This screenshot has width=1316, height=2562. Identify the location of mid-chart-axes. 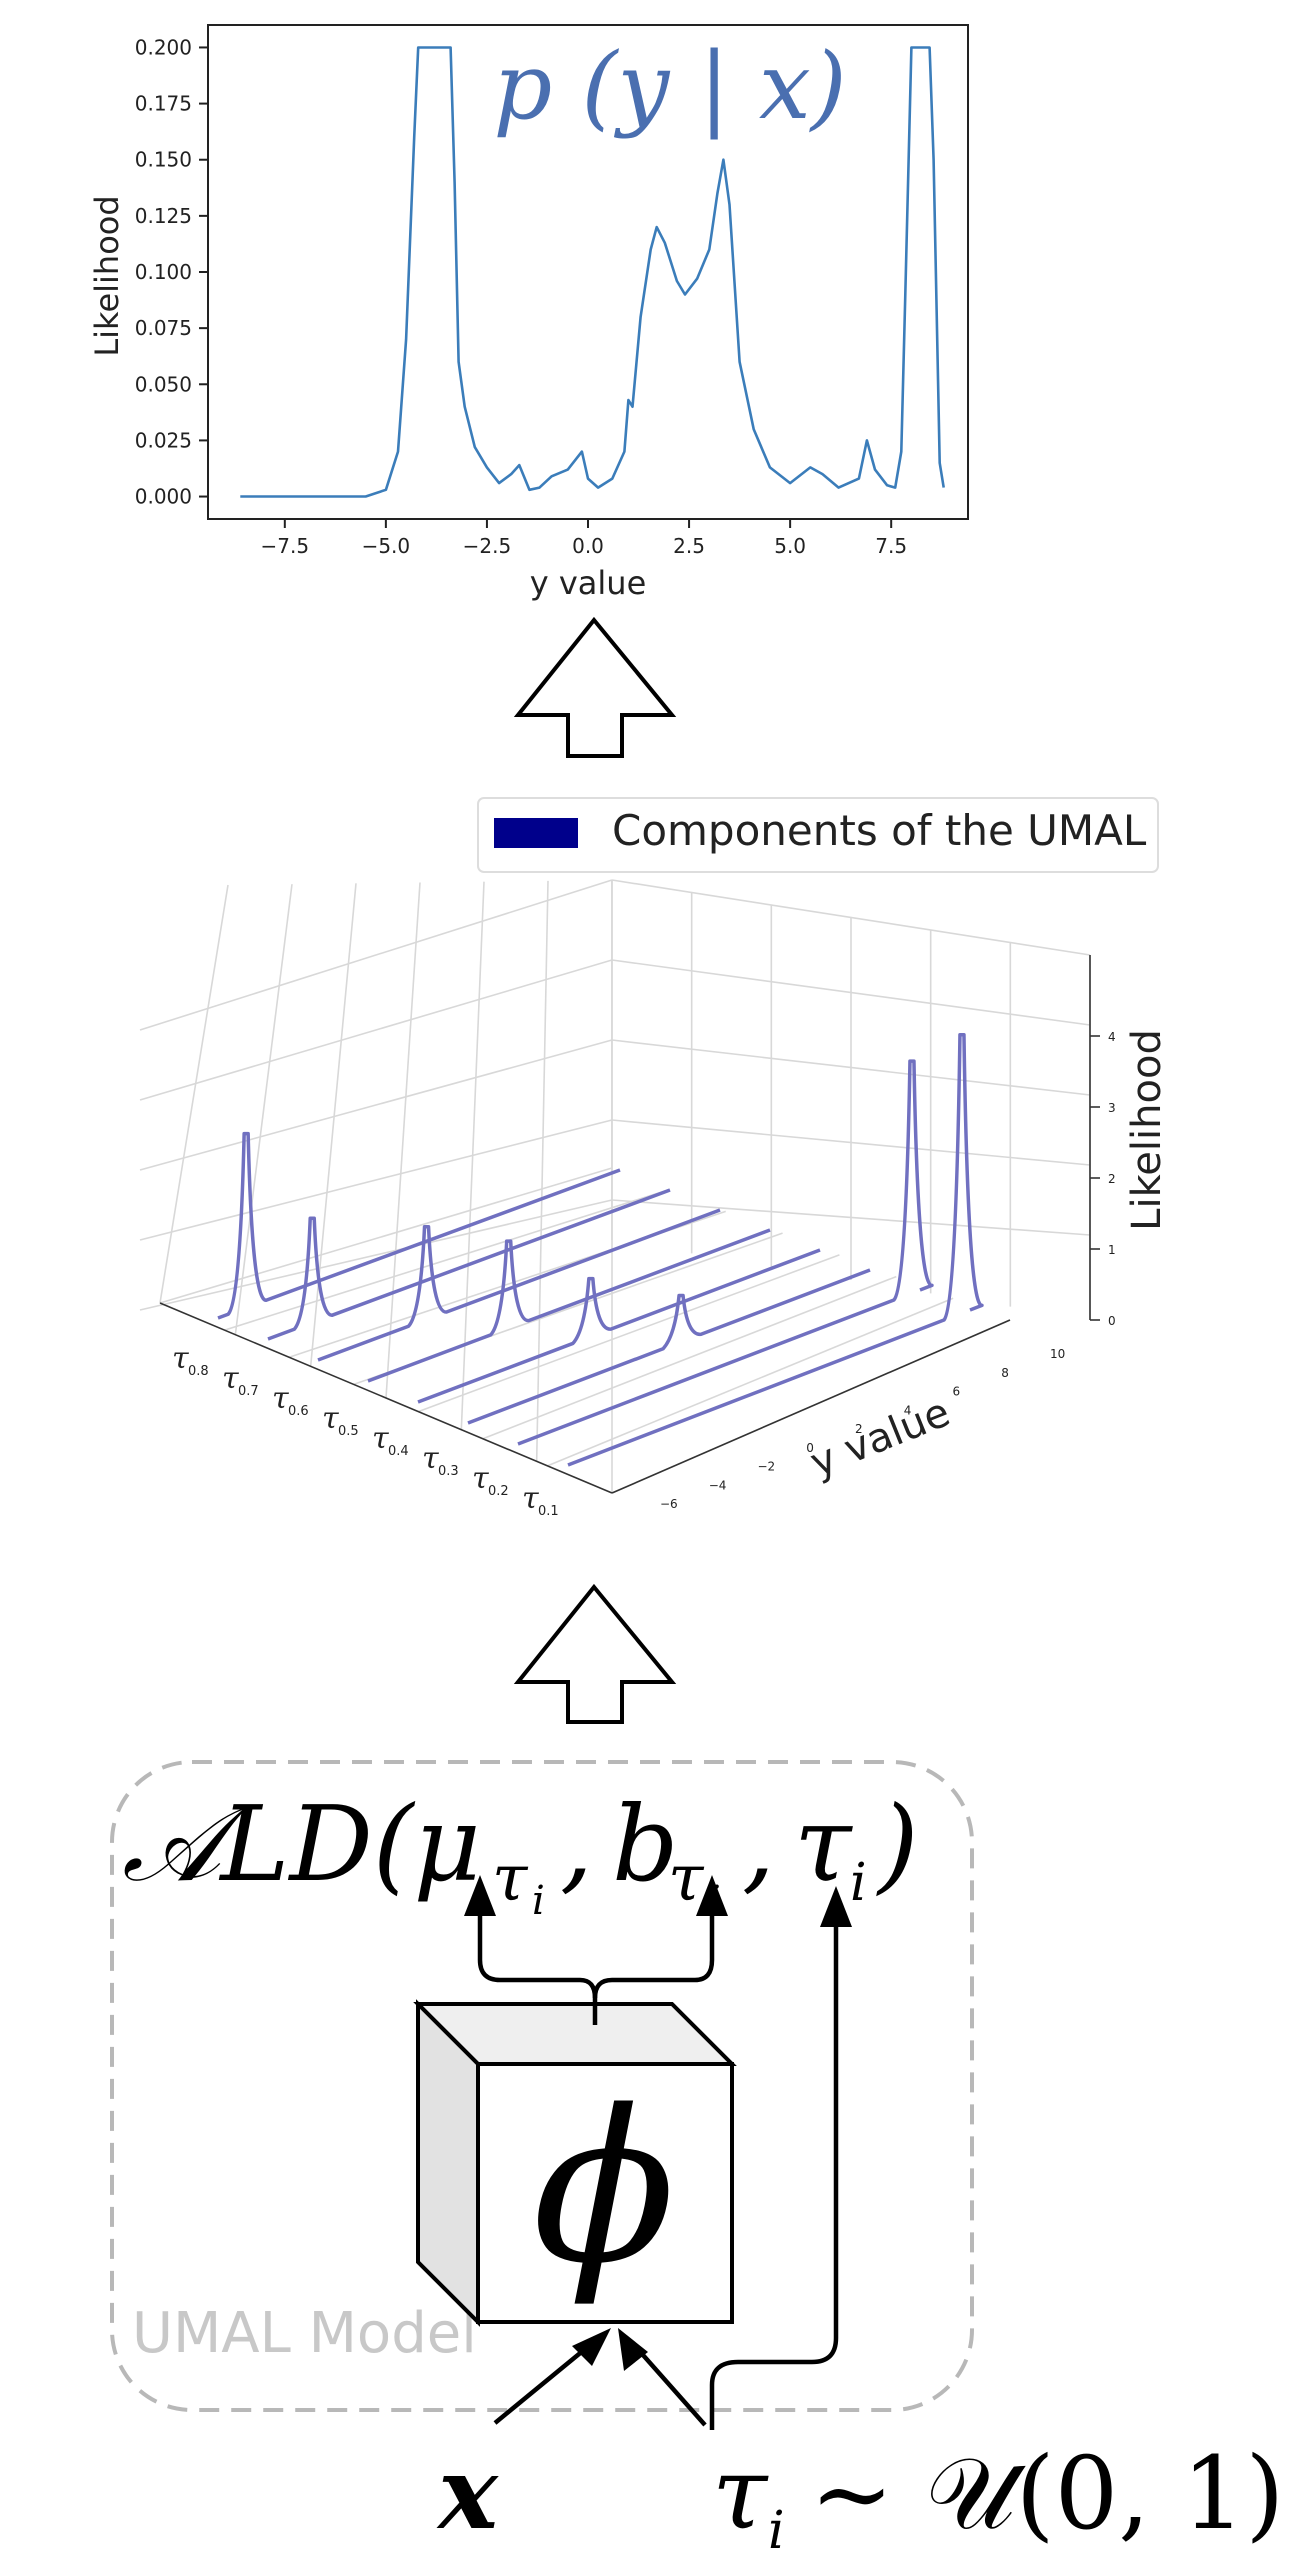
(625, 1224).